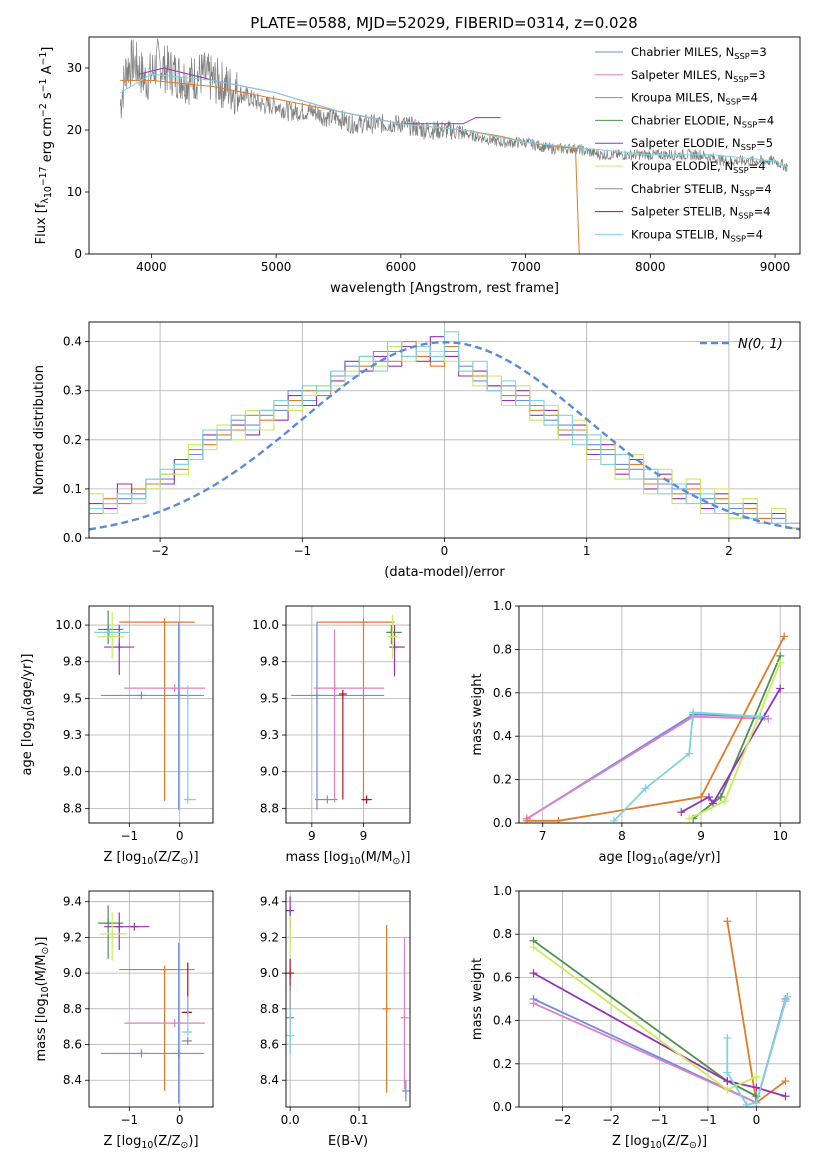 The width and height of the screenshot is (819, 1170). Describe the element at coordinates (39, 430) in the screenshot. I see `y-axis-label: Normed distribution` at that location.